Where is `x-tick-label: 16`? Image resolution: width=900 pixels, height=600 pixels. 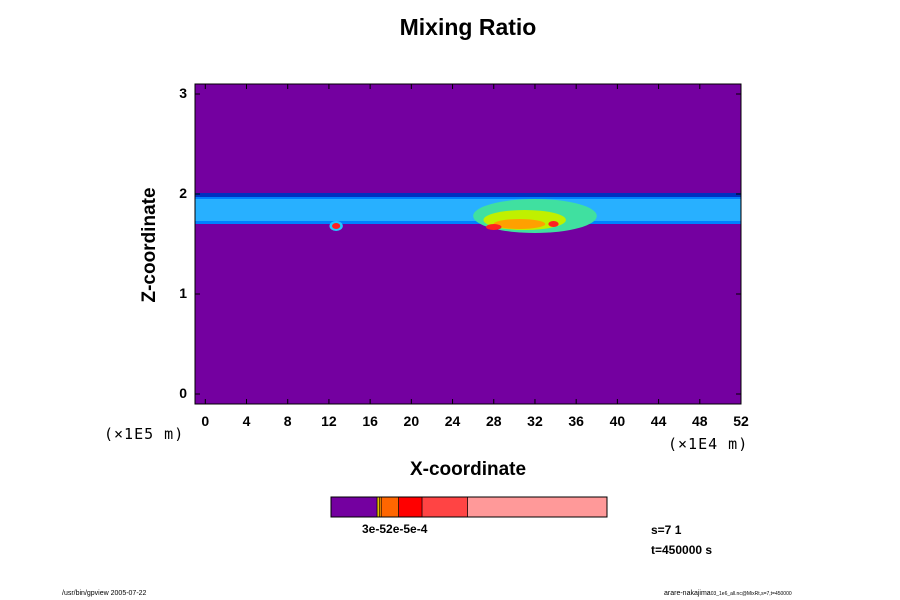 x-tick-label: 16 is located at coordinates (370, 421).